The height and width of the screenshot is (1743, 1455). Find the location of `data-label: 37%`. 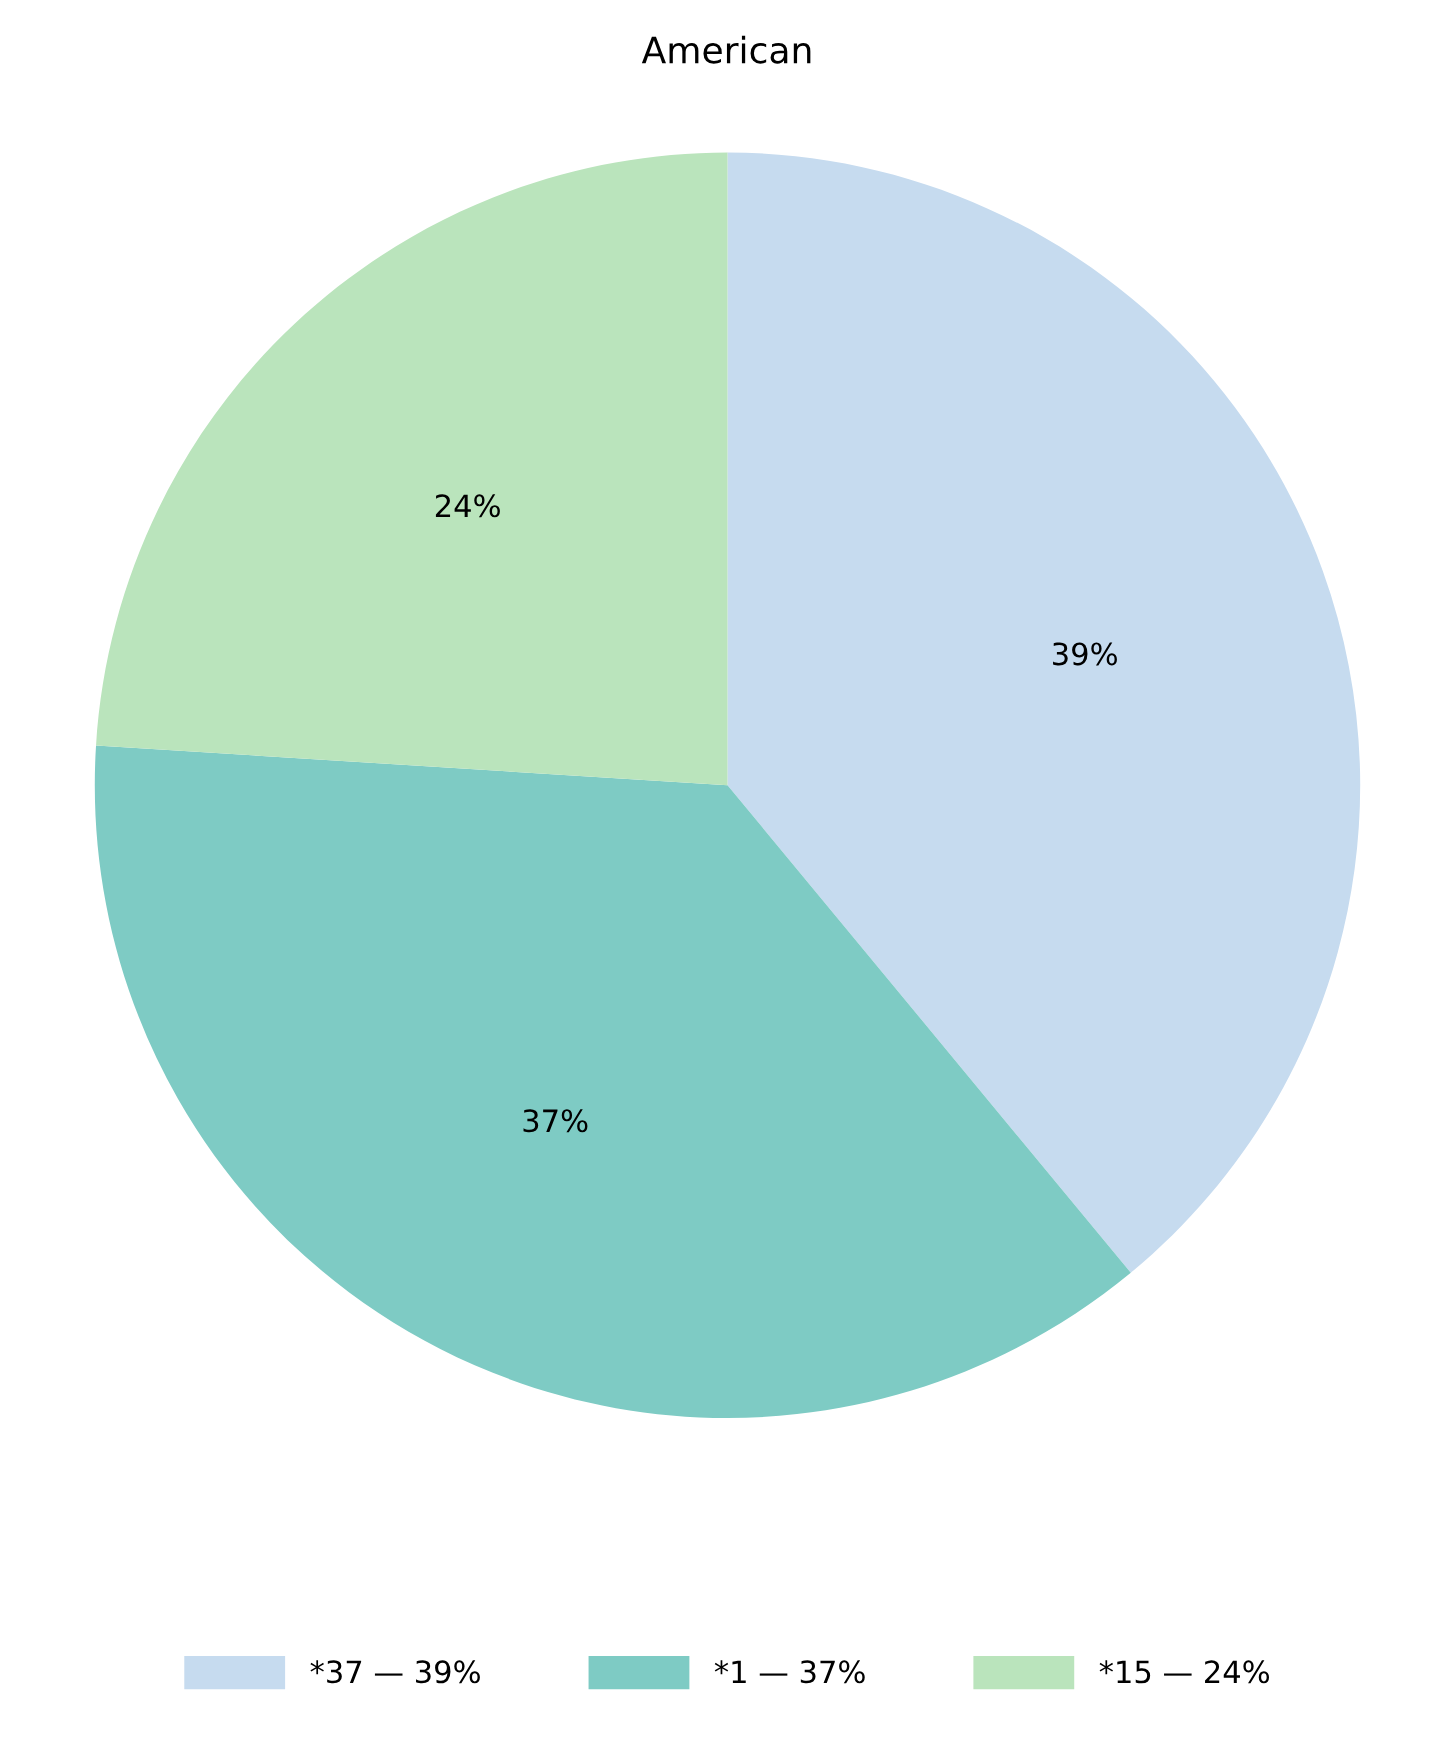

data-label: 37% is located at coordinates (555, 1121).